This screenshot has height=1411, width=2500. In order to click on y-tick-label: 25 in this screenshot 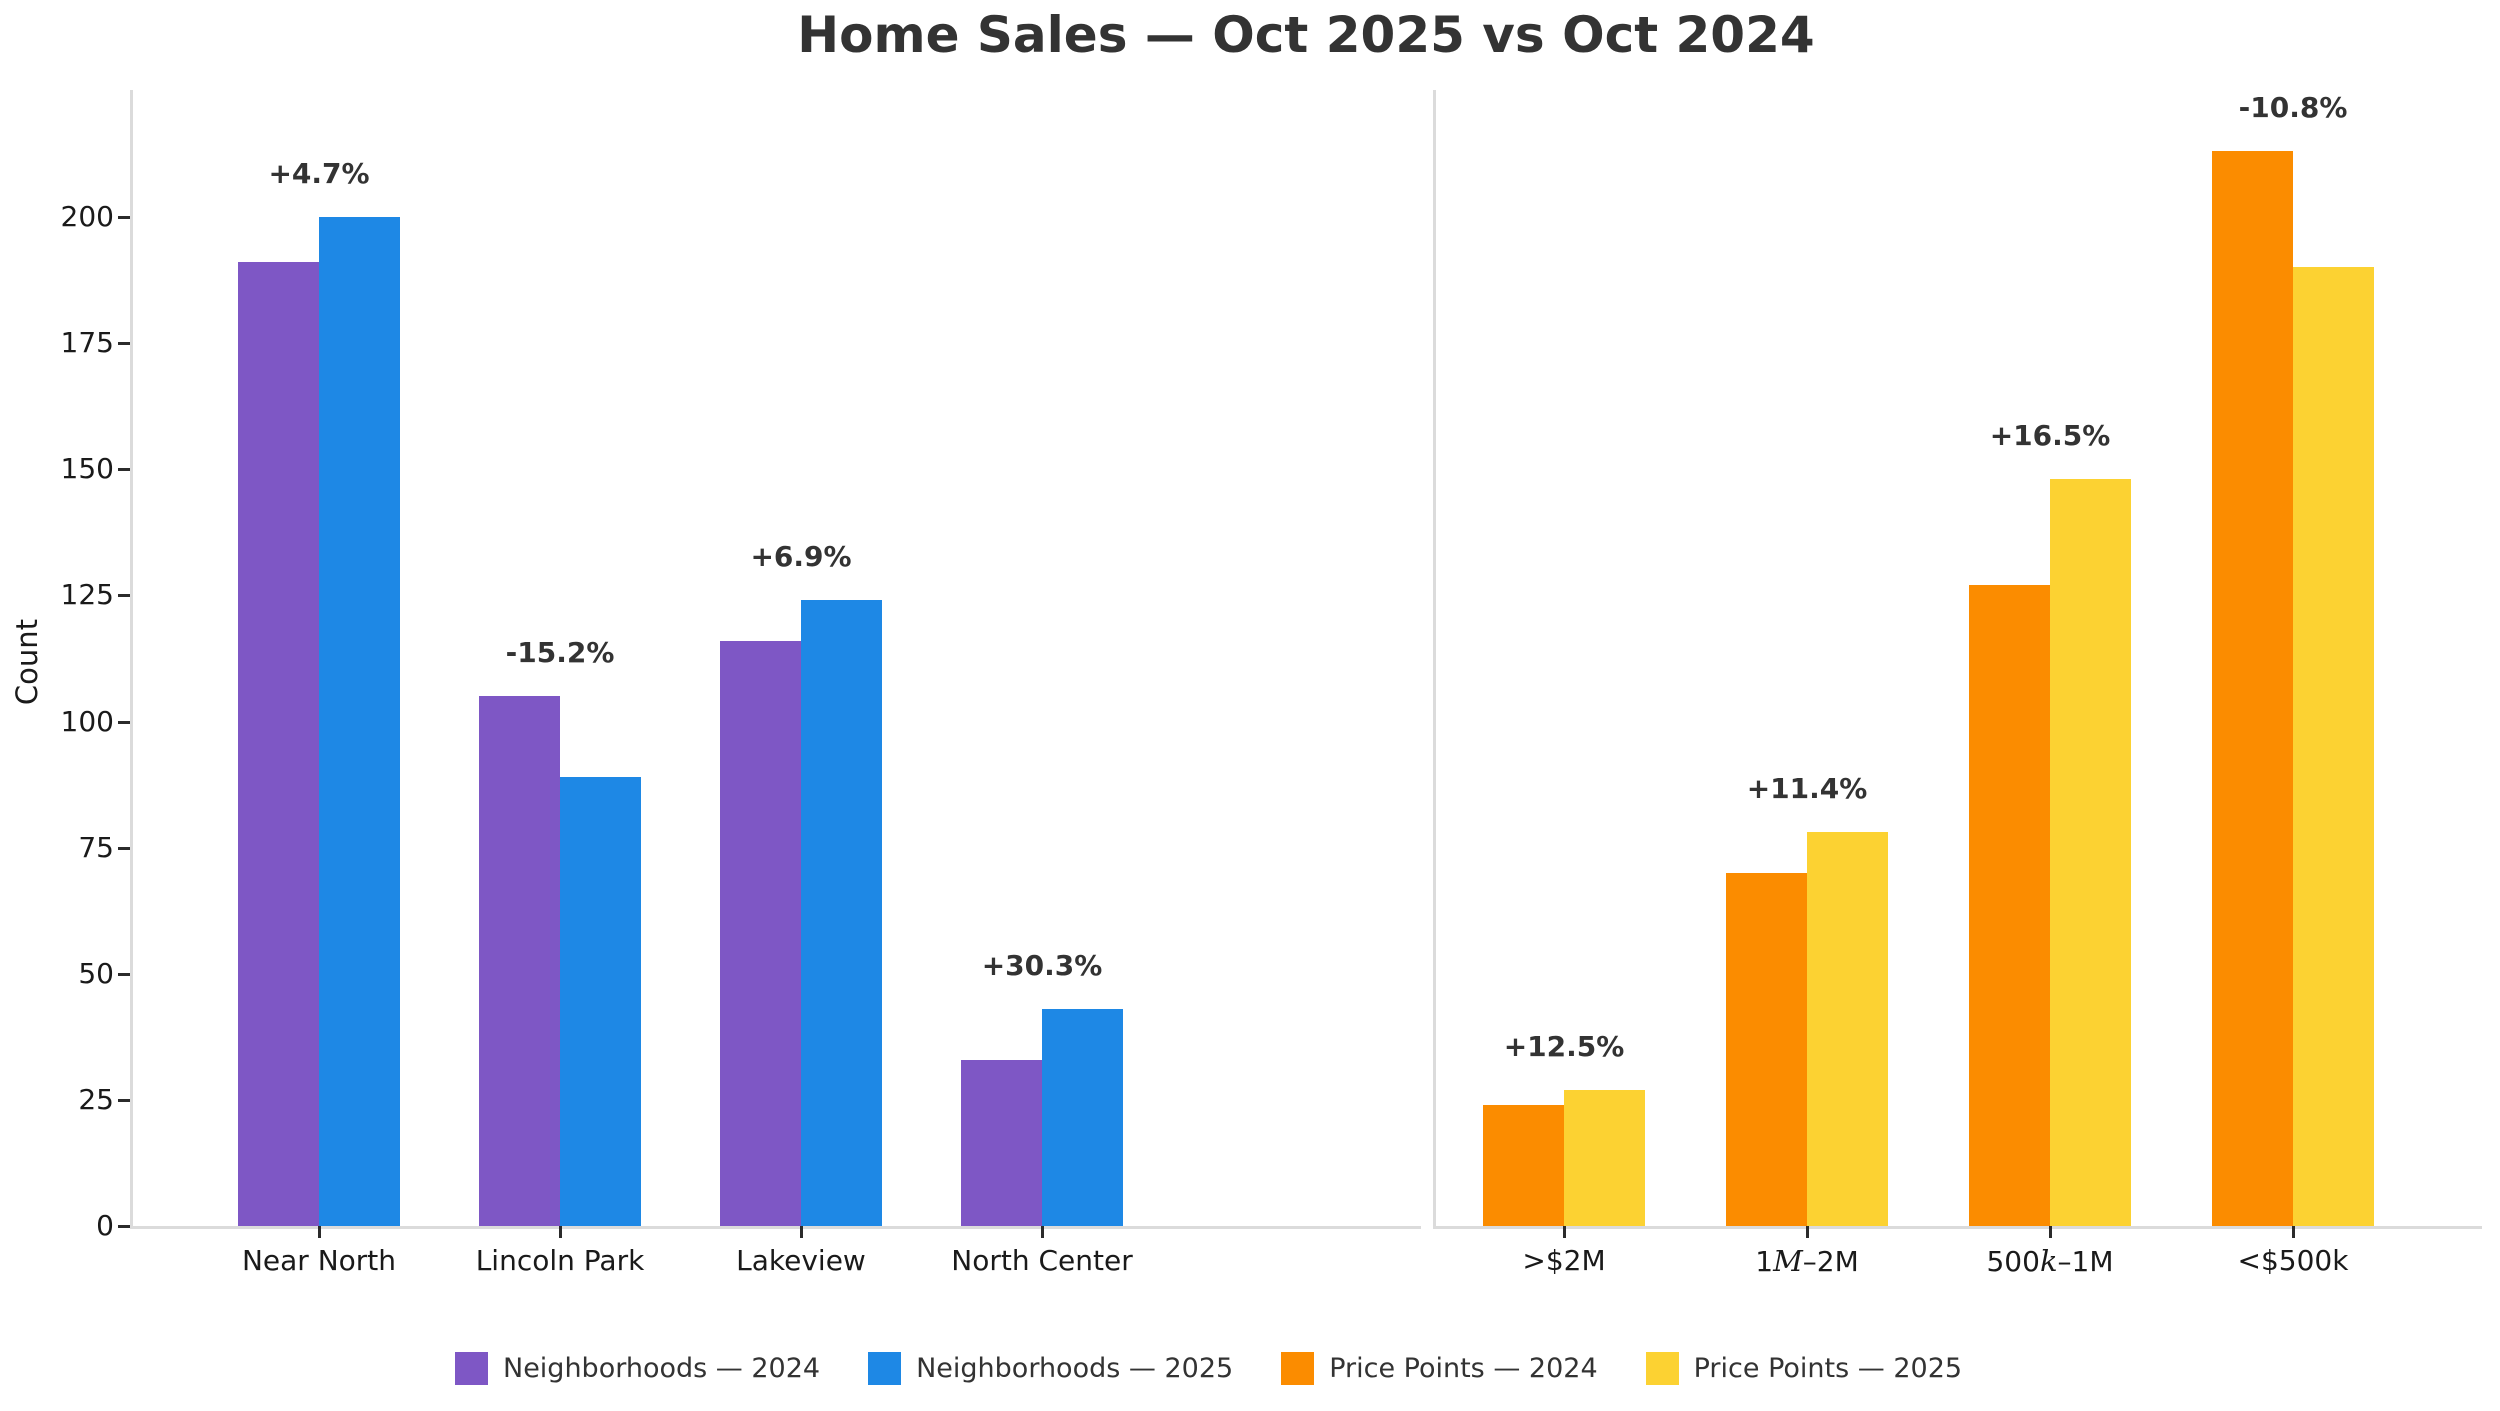, I will do `click(96, 1099)`.